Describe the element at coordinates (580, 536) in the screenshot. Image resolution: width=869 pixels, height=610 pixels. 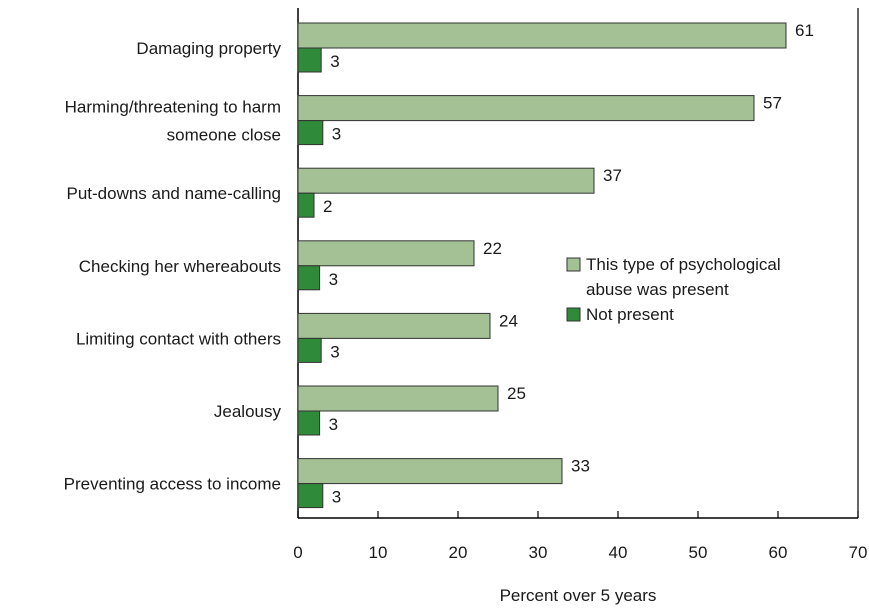
I see `x-axis: 0 10 20 30 40 50 60 70` at that location.